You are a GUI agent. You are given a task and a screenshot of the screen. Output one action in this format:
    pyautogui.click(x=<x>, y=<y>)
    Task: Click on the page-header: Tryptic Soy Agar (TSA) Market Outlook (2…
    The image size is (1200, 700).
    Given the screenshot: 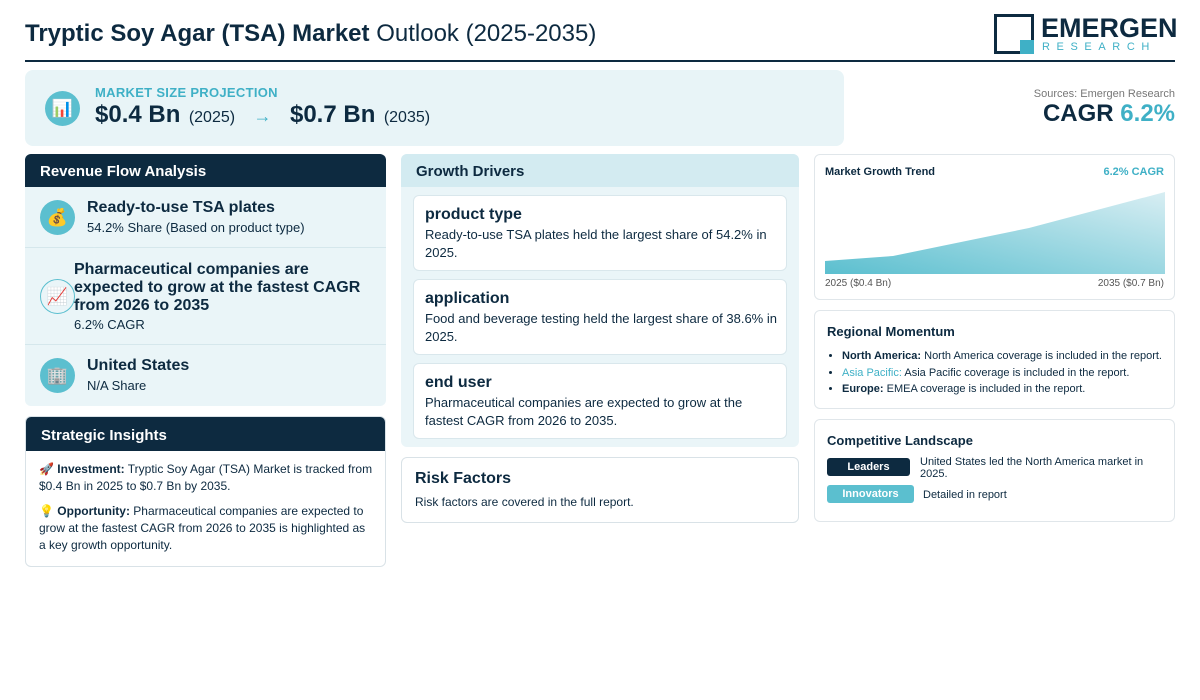 What is the action you would take?
    pyautogui.click(x=601, y=31)
    